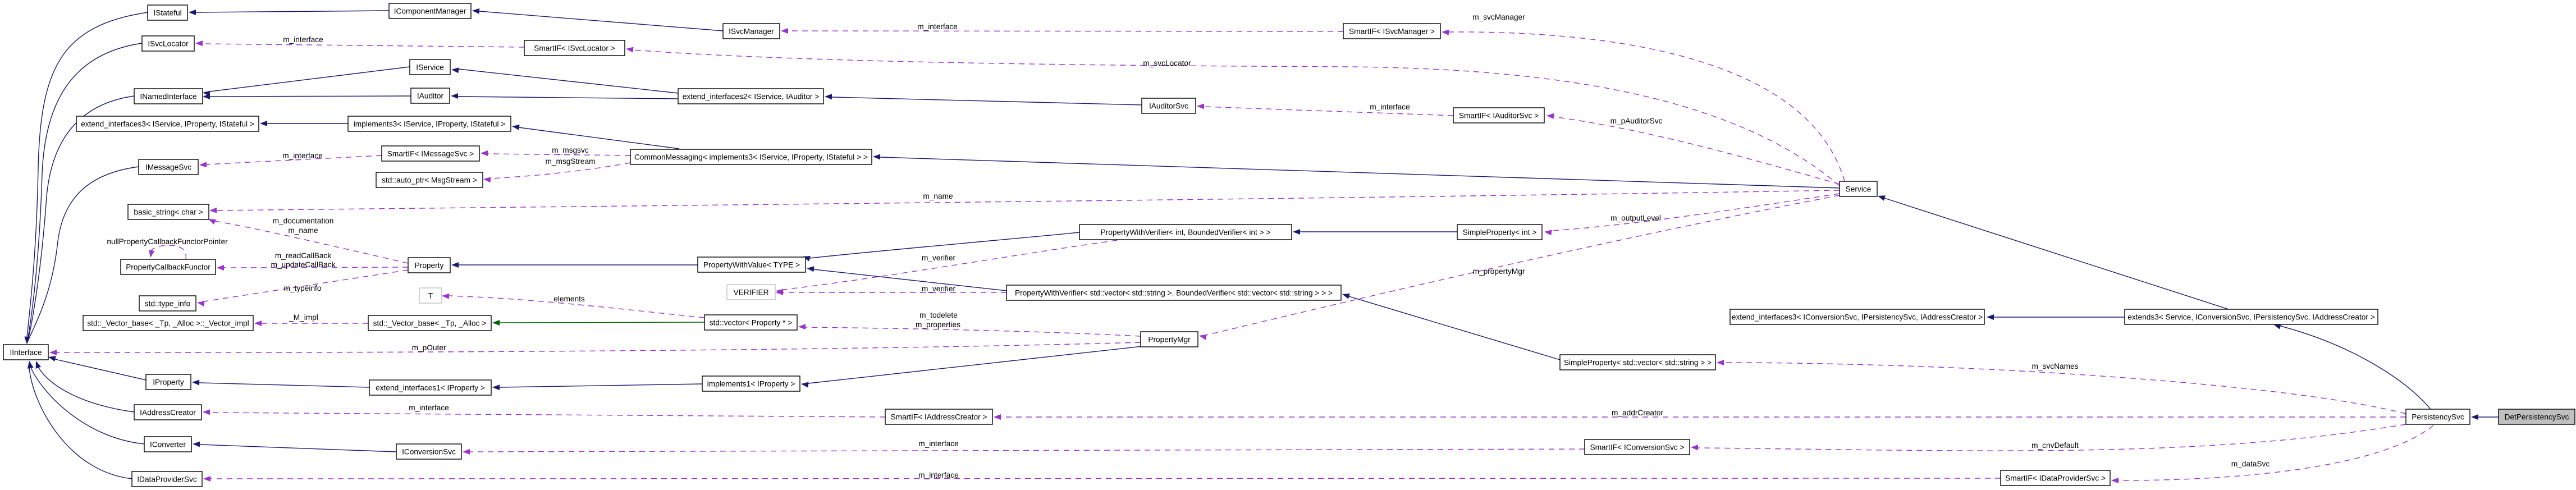 The width and height of the screenshot is (2576, 490). I want to click on svg-text:extend_interfaces1< IProperty: extend_interfaces1< IProperty >, so click(430, 388).